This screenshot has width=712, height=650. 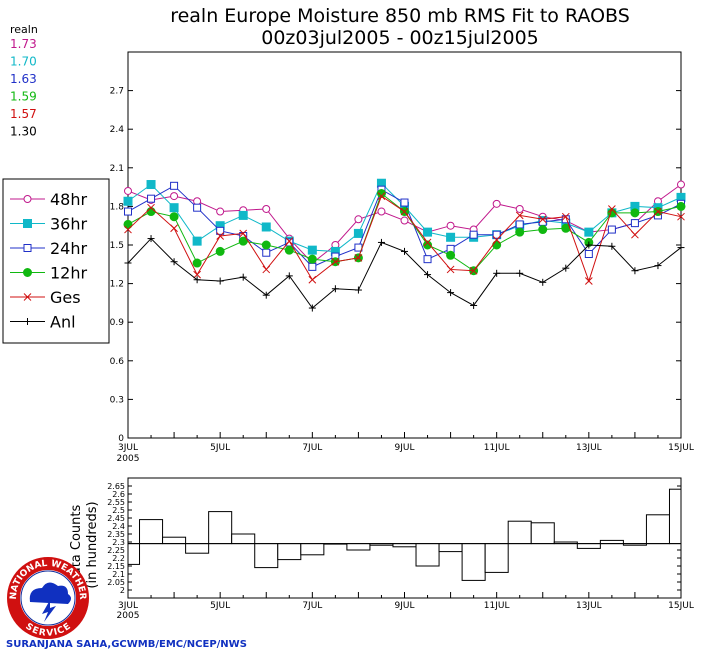 I want to click on x-tick-label: 11JUL, so click(x=497, y=448).